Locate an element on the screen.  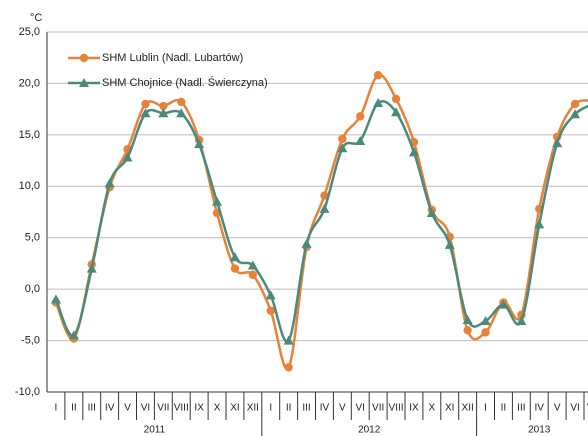
y-tick-label: -10,0 is located at coordinates (27, 392).